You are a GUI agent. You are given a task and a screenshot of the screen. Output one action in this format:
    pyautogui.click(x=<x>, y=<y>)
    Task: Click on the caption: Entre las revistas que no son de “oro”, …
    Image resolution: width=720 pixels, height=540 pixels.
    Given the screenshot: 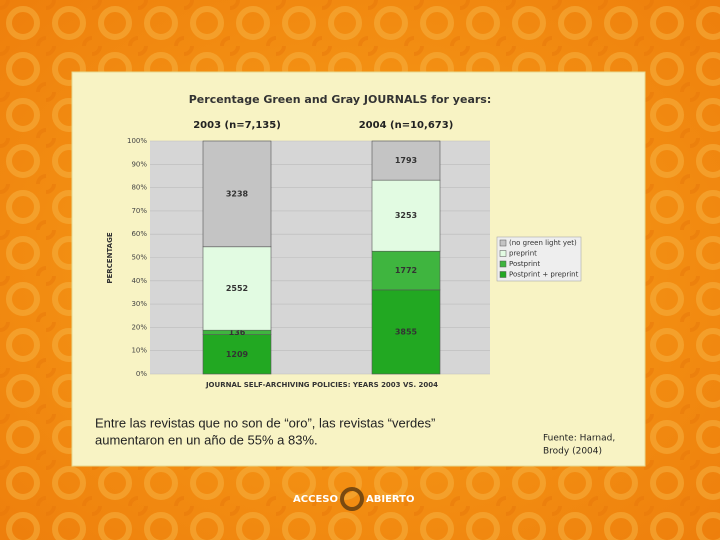 What is the action you would take?
    pyautogui.click(x=265, y=422)
    